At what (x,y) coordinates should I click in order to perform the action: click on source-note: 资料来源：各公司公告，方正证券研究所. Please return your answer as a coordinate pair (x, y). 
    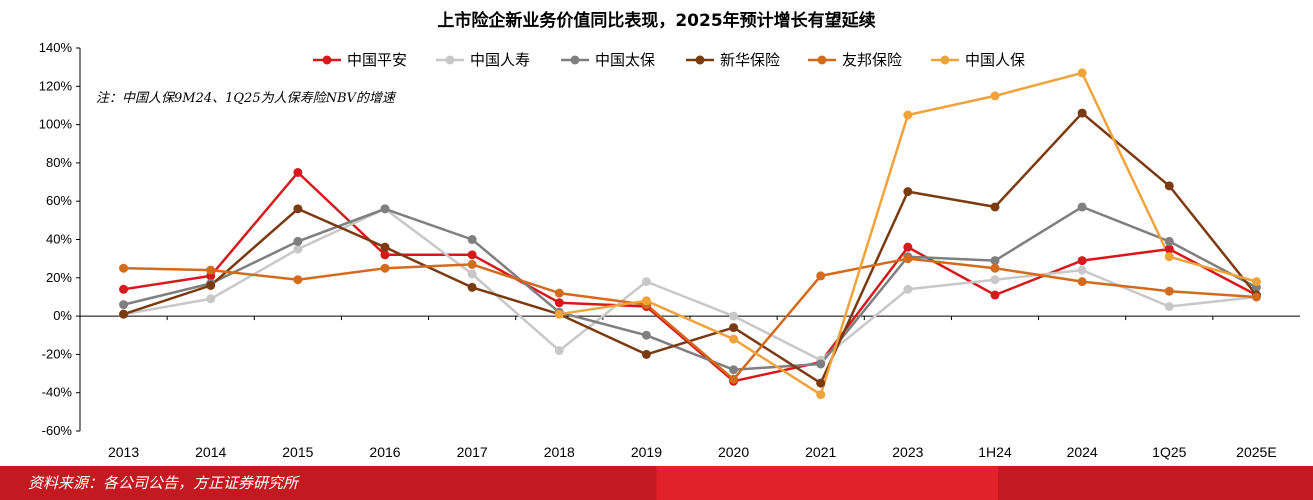
    Looking at the image, I should click on (163, 483).